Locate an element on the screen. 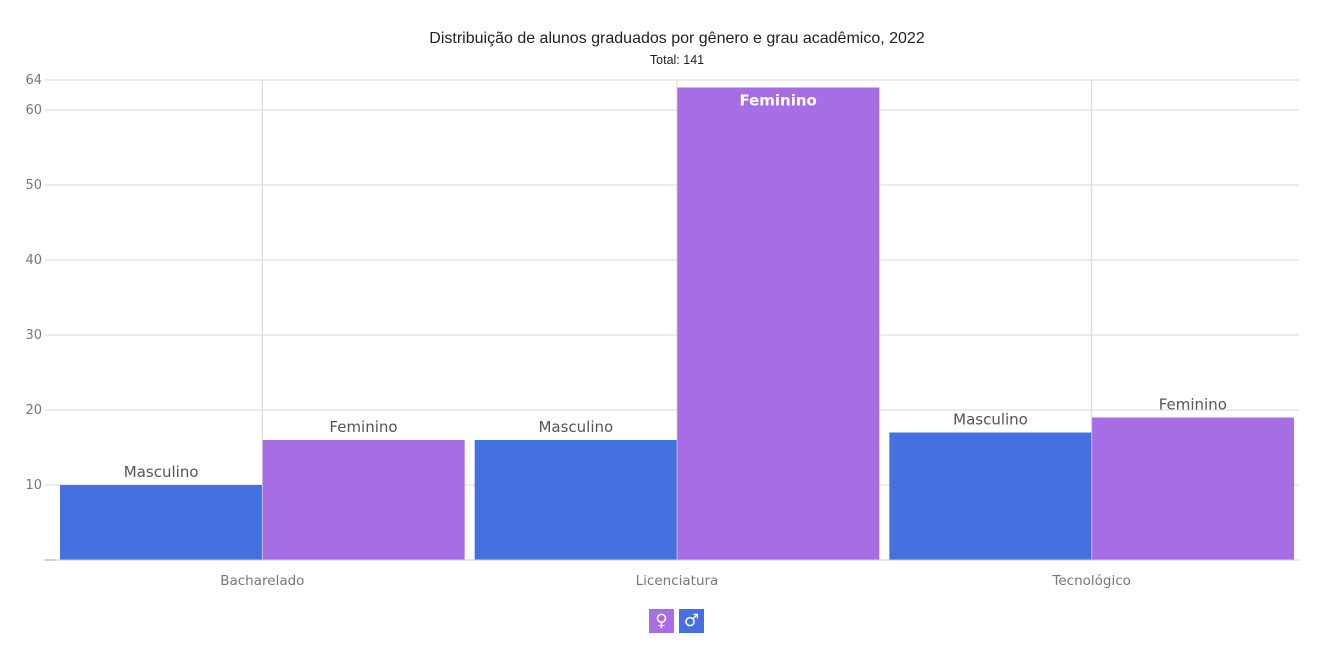 The image size is (1317, 669). chart-subtitle: Total: 141 is located at coordinates (677, 60).